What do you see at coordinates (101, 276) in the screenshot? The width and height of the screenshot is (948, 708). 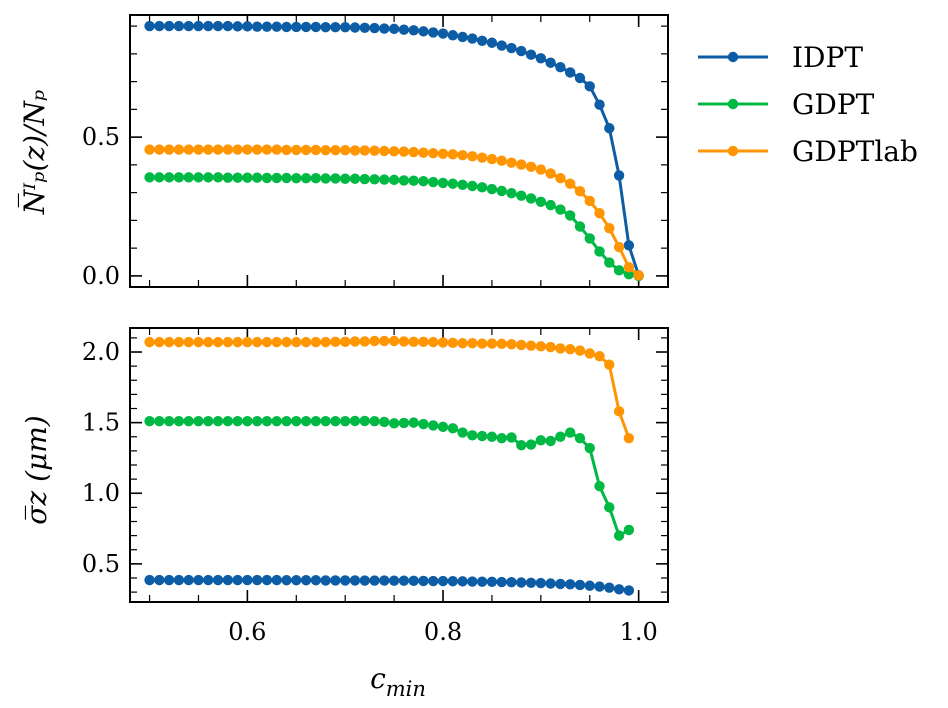 I see `y-tick-label: 0.0` at bounding box center [101, 276].